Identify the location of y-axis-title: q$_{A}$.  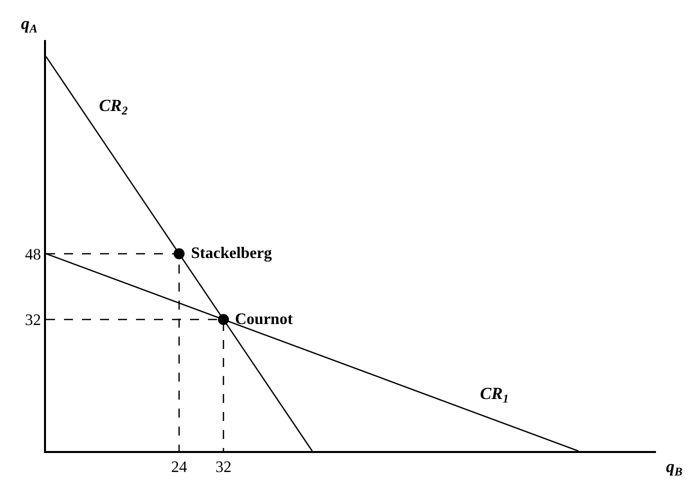
(29, 25).